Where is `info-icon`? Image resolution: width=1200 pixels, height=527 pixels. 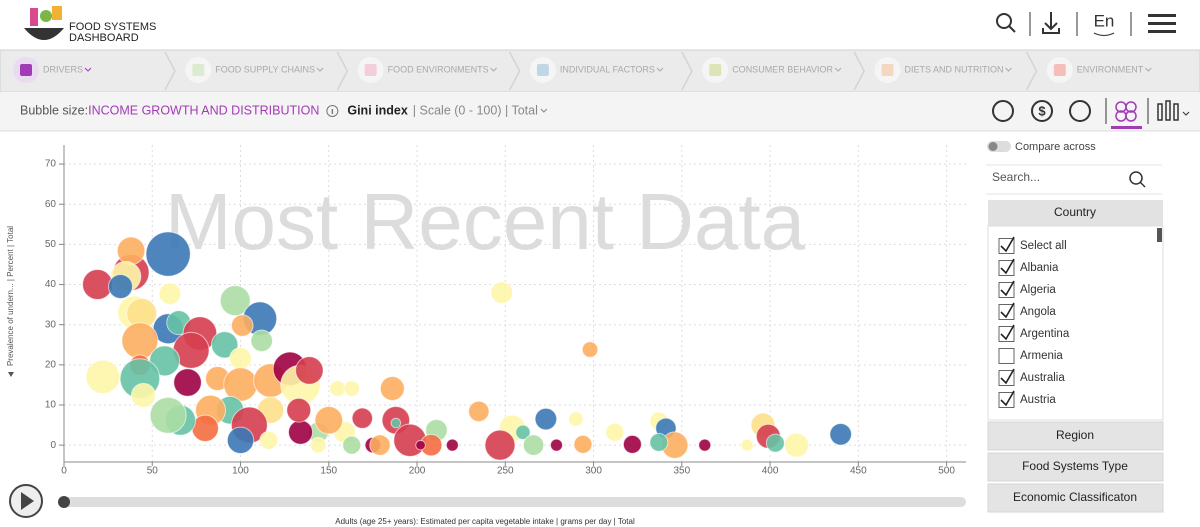 info-icon is located at coordinates (332, 111).